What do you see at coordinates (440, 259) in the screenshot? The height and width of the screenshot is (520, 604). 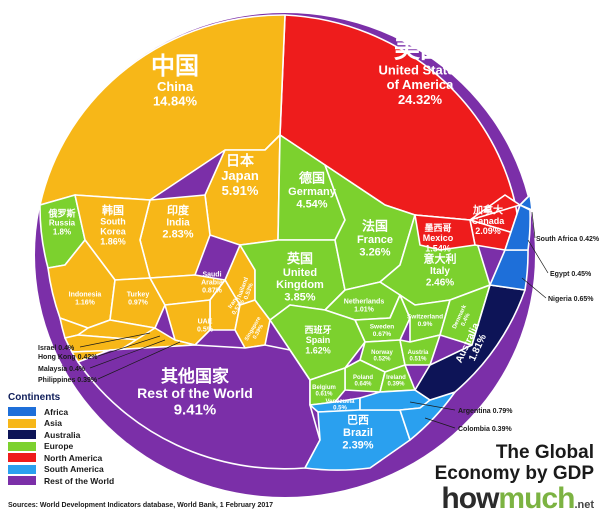 I see `label-italy-zh: 意大利` at bounding box center [440, 259].